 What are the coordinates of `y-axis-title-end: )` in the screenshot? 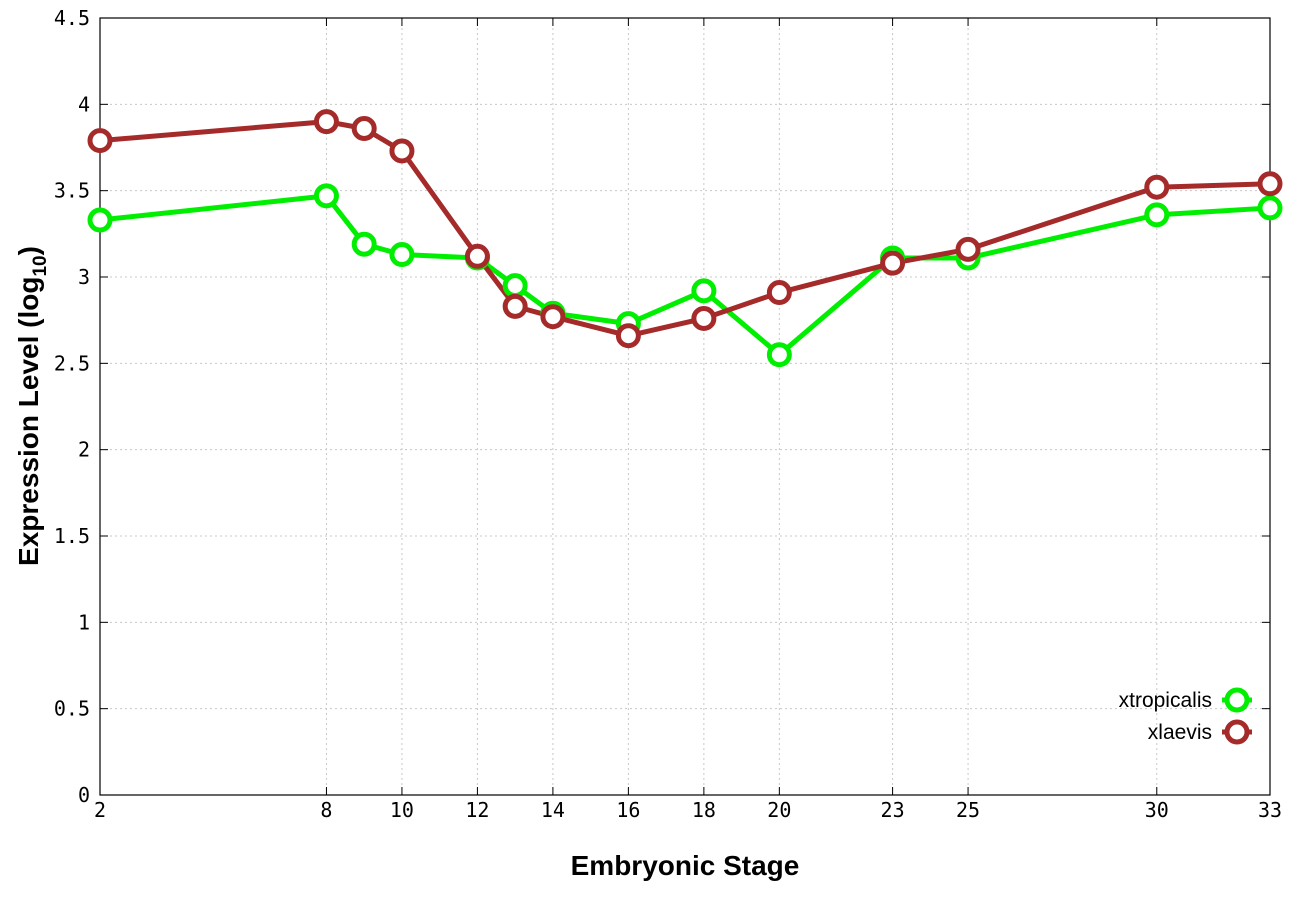 It's located at (28, 250).